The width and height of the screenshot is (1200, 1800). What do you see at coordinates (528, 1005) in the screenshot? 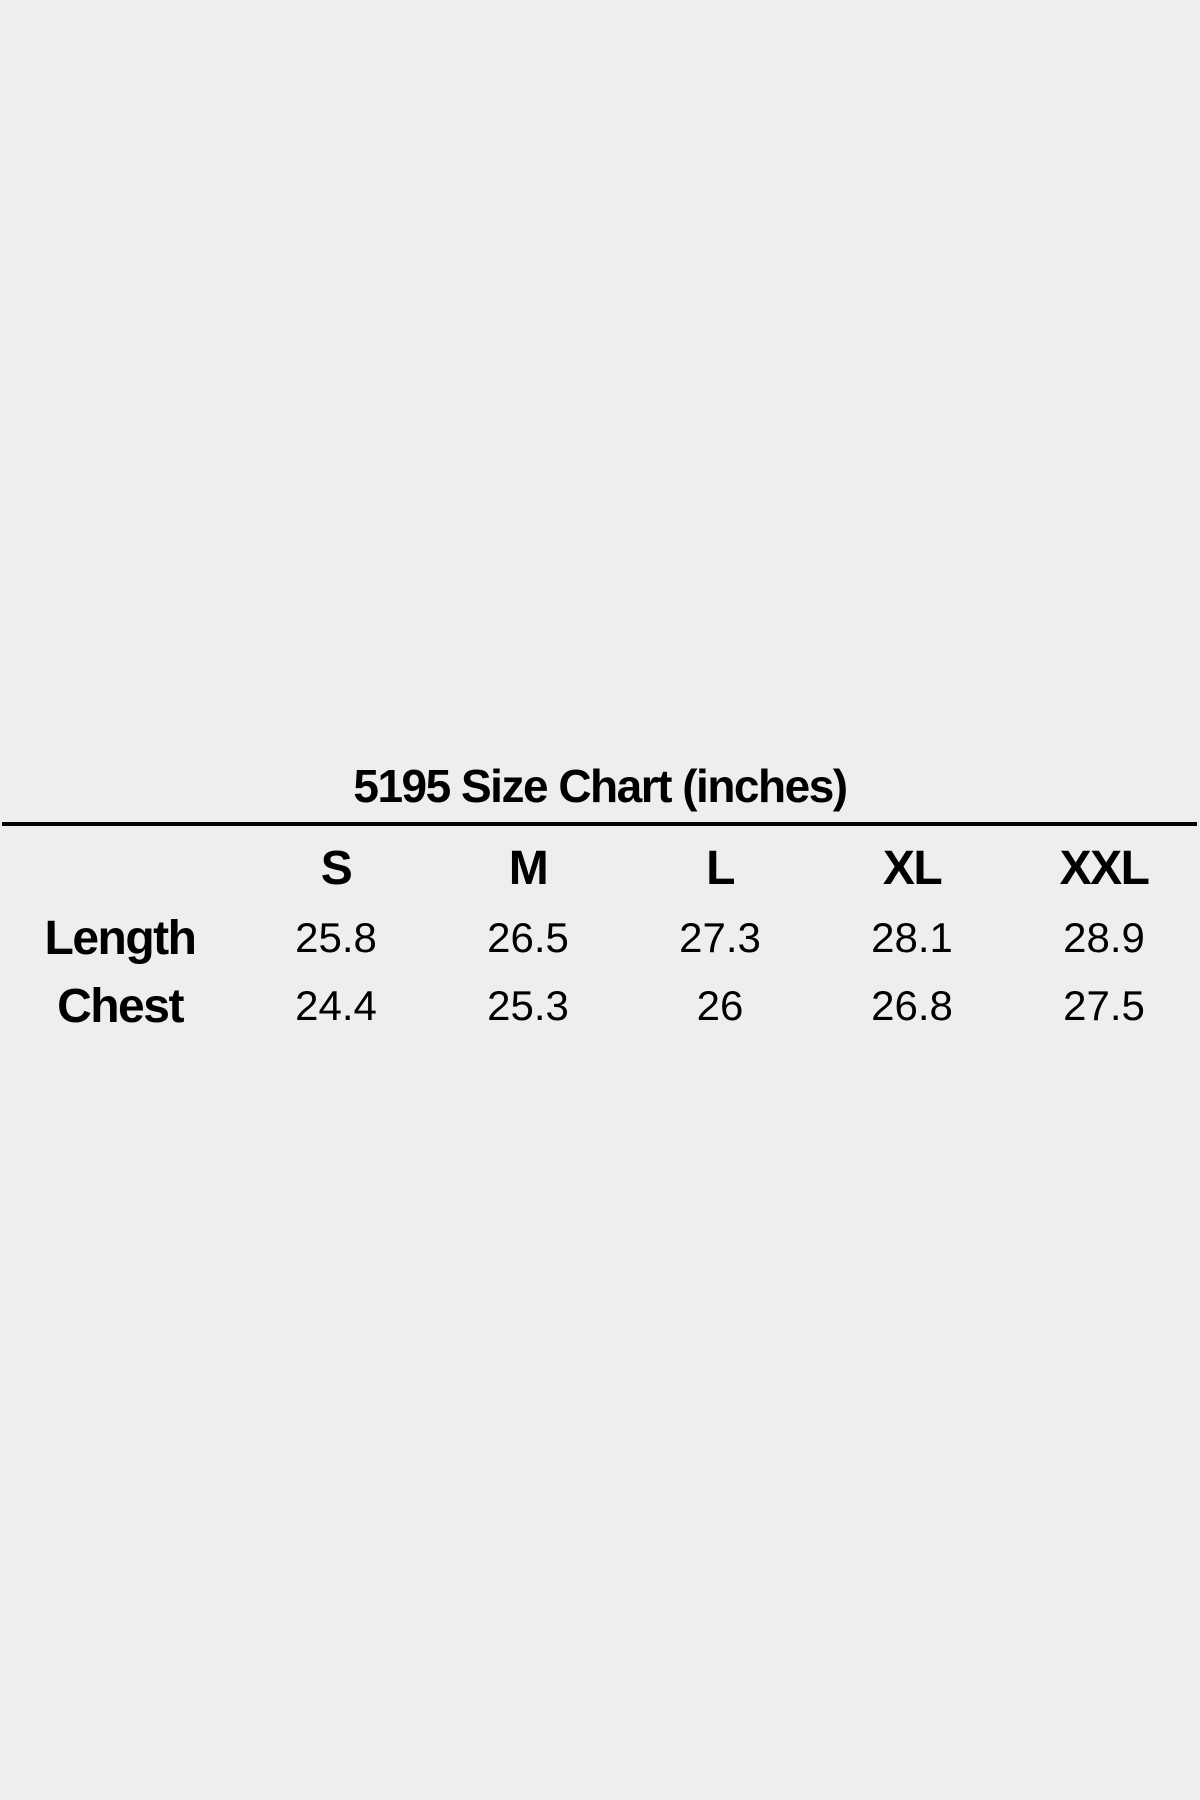
I see `table-cell: 25.3` at bounding box center [528, 1005].